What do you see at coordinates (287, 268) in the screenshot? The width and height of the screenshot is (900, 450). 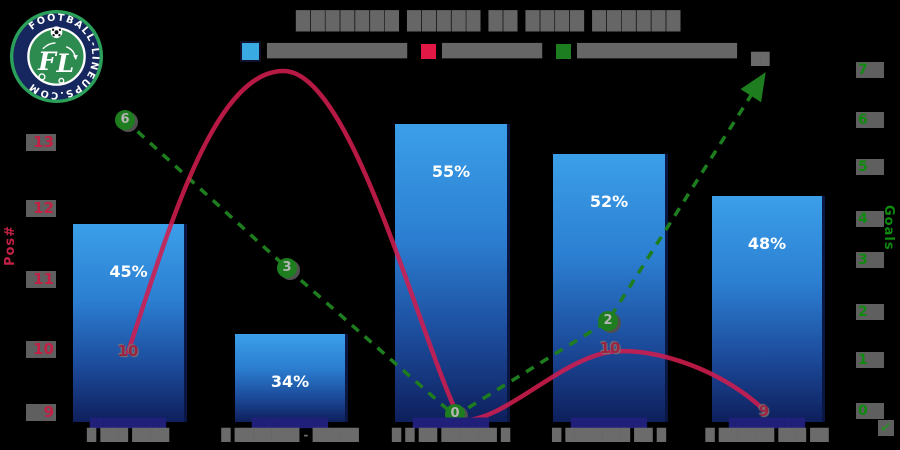 I see `green-line-label-2: 3` at bounding box center [287, 268].